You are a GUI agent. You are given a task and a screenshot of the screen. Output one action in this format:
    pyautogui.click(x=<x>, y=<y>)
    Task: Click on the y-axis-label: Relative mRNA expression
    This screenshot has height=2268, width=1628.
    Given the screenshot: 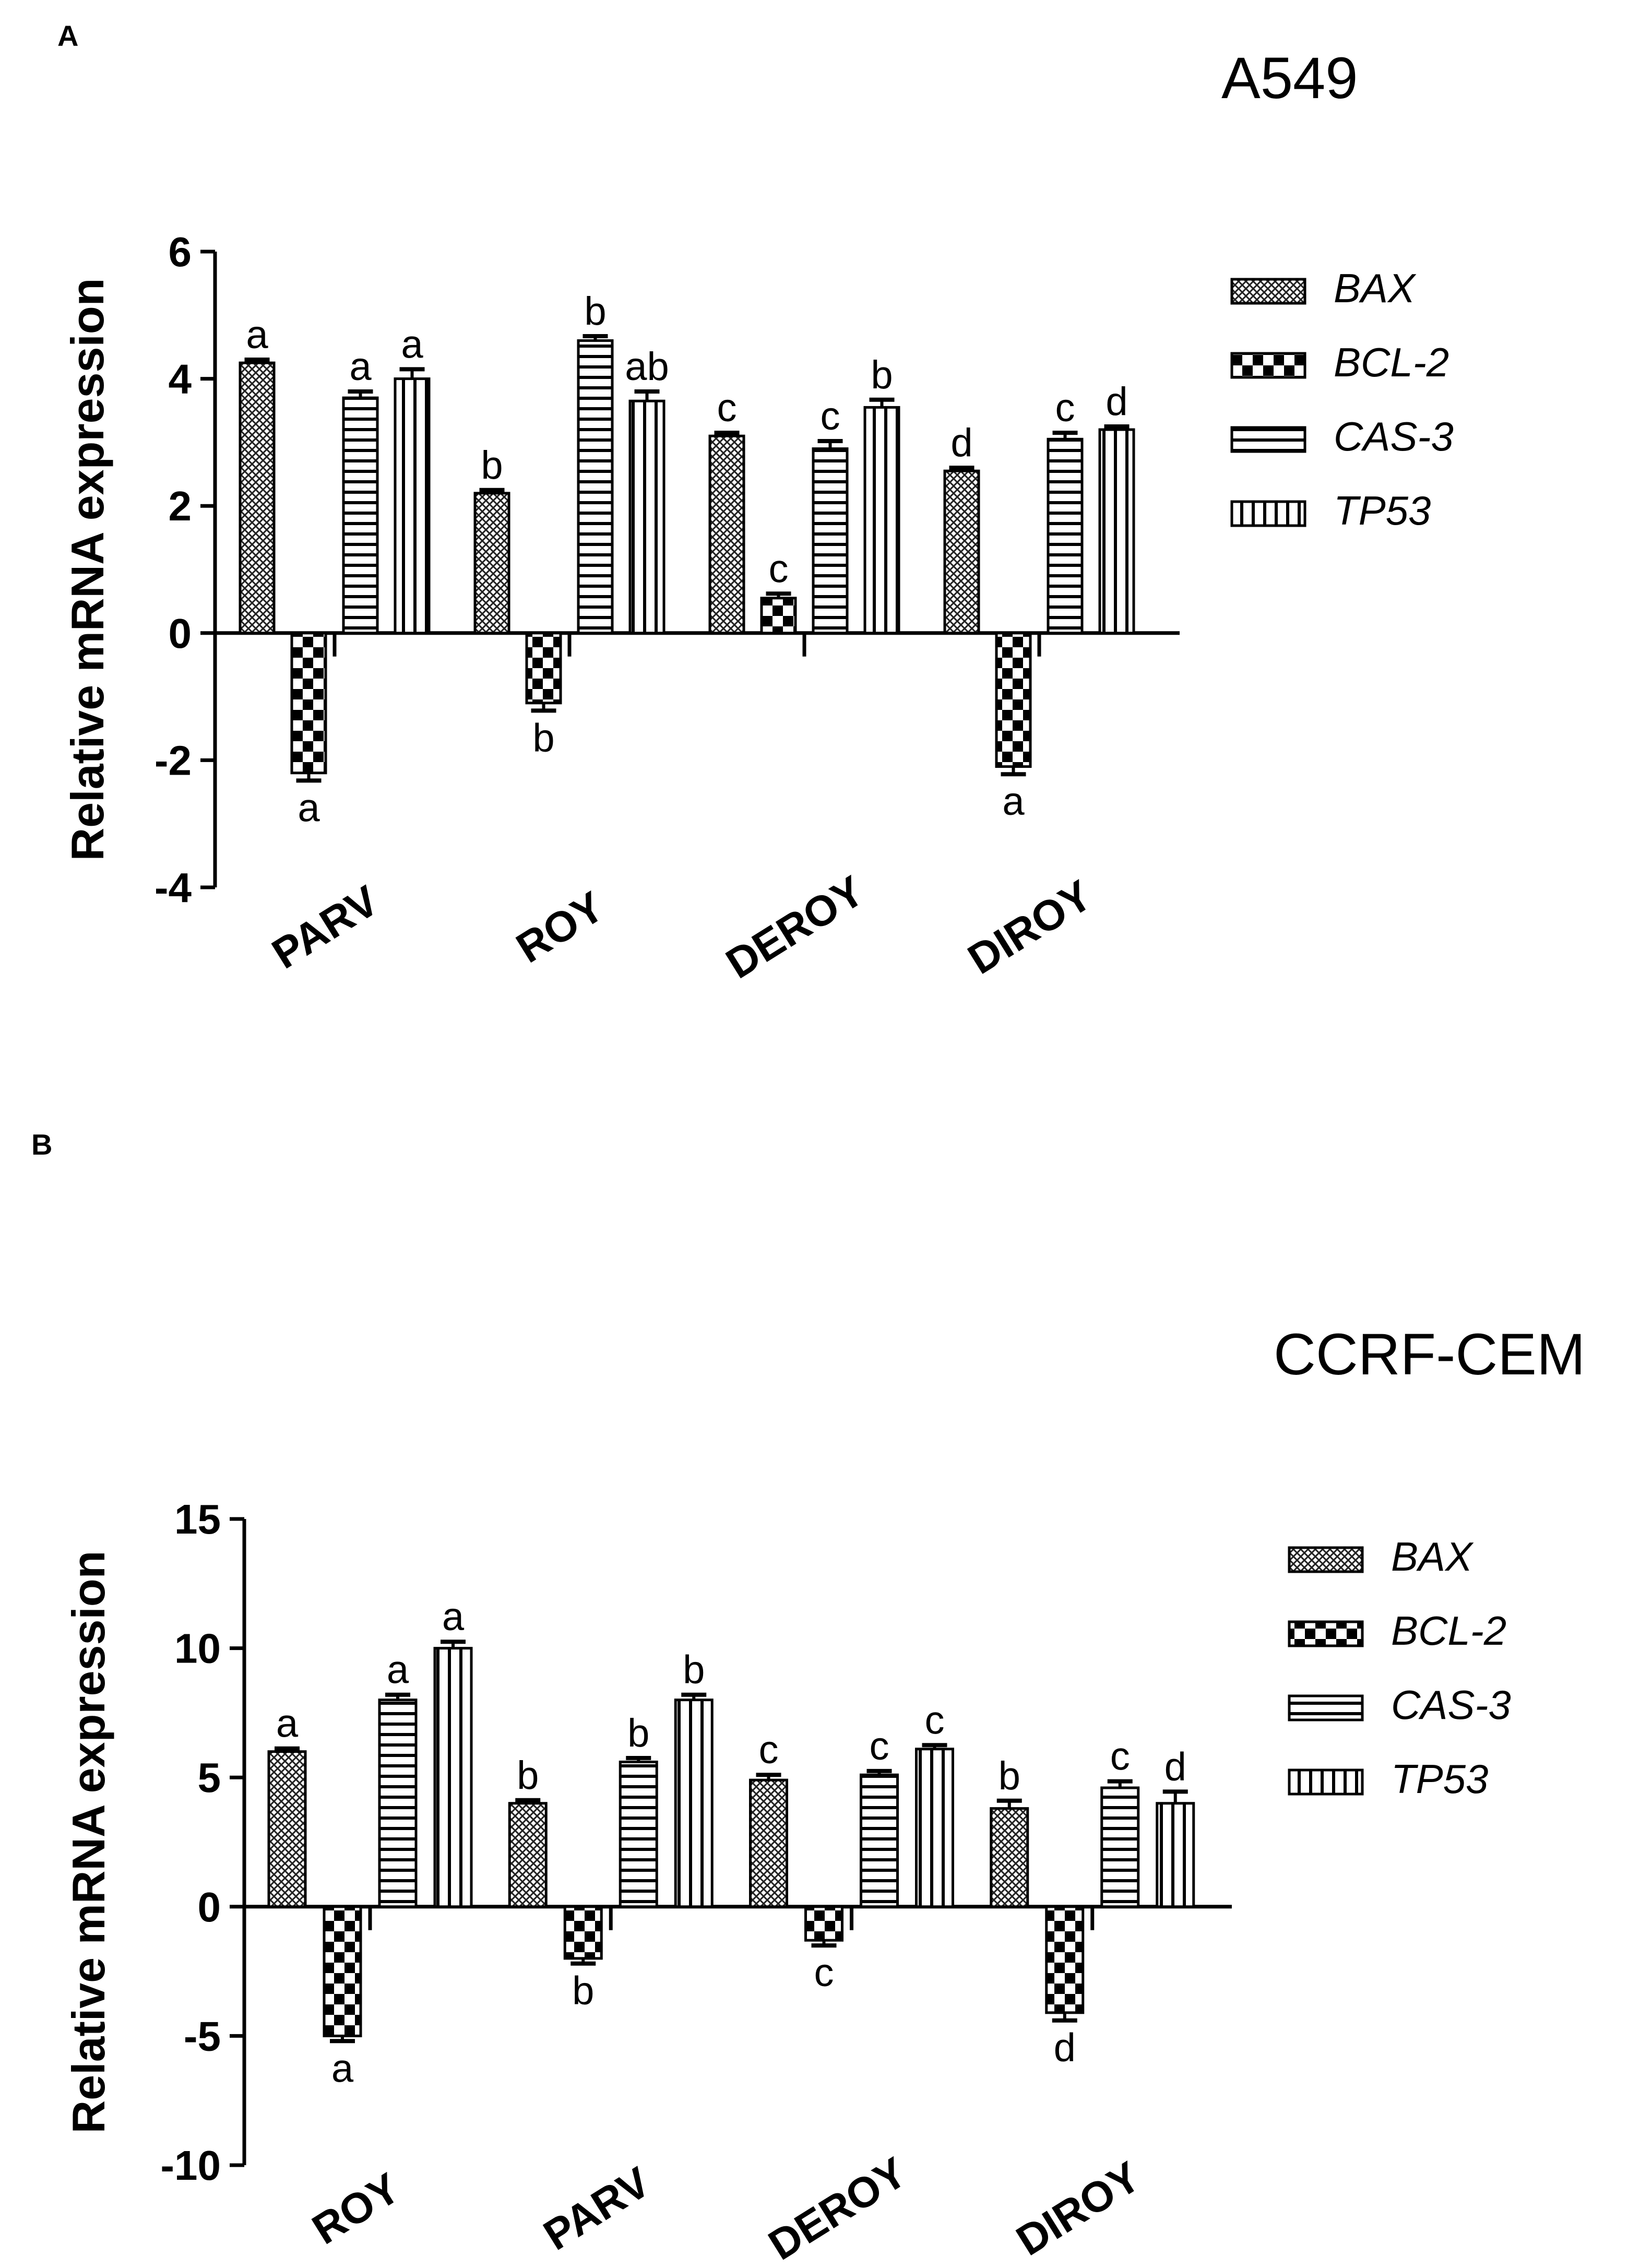 What is the action you would take?
    pyautogui.click(x=87, y=569)
    